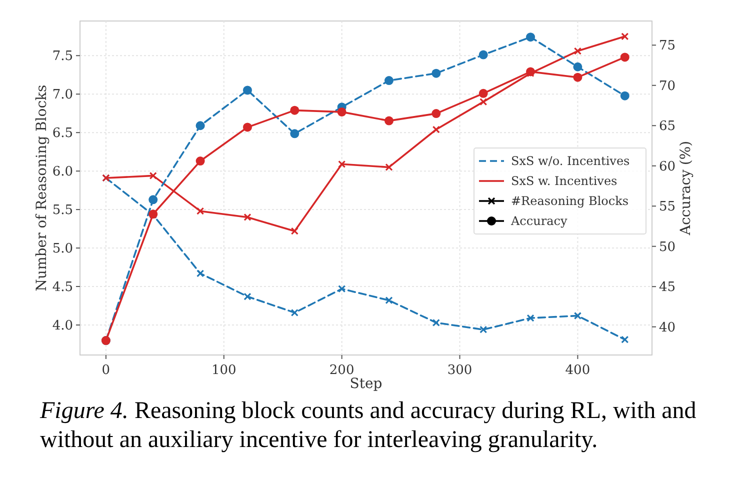 The width and height of the screenshot is (735, 501). What do you see at coordinates (62, 326) in the screenshot?
I see `y-tick-label: 4.0` at bounding box center [62, 326].